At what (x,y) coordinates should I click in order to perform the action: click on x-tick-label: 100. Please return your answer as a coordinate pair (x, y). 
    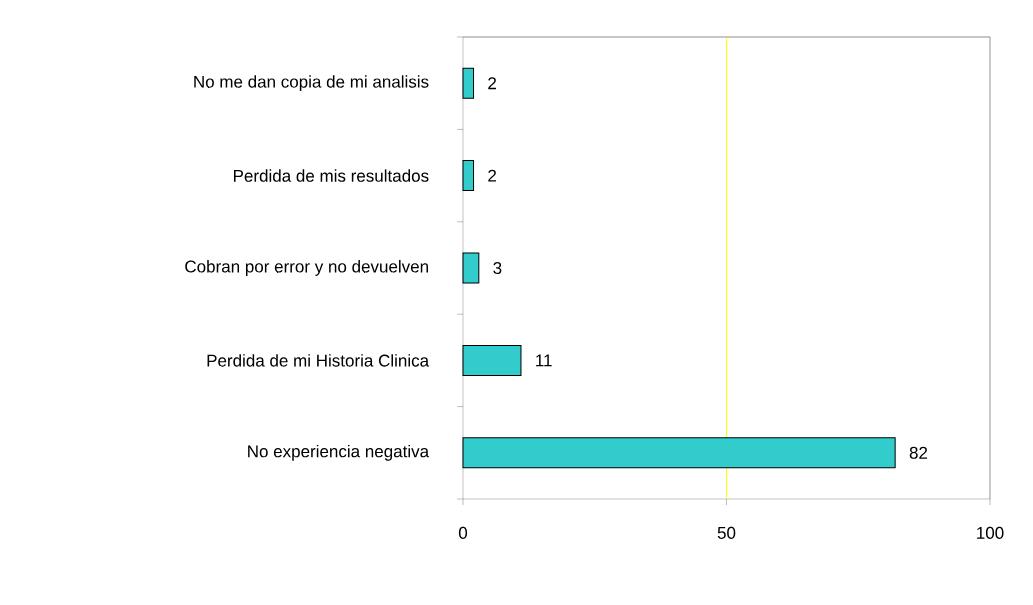
    Looking at the image, I should click on (990, 532).